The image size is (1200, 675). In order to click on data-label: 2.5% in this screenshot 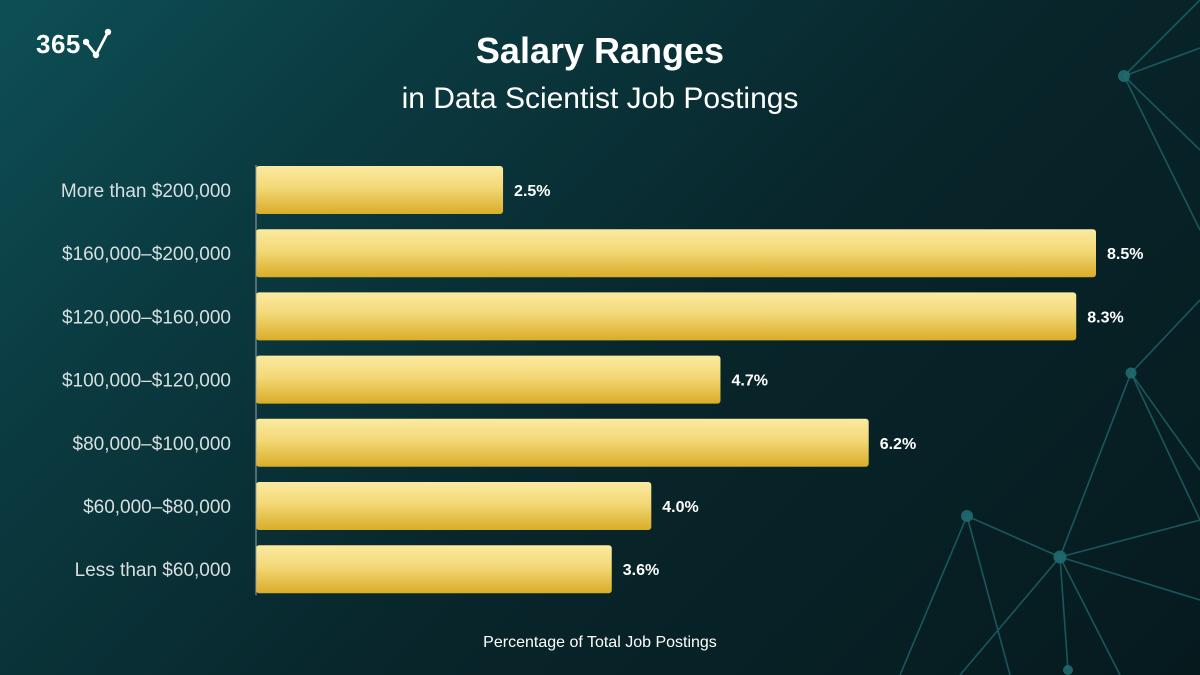, I will do `click(532, 191)`.